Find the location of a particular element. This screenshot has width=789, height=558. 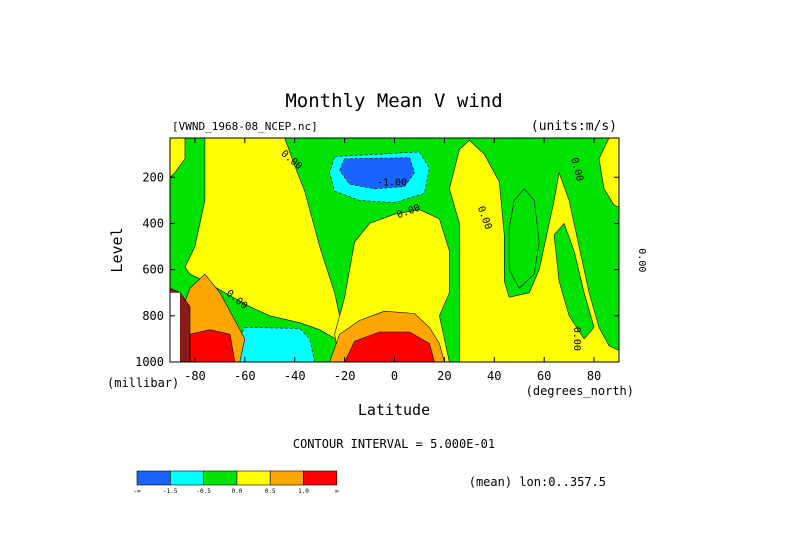

units-label: (units:m/s) is located at coordinates (574, 126).